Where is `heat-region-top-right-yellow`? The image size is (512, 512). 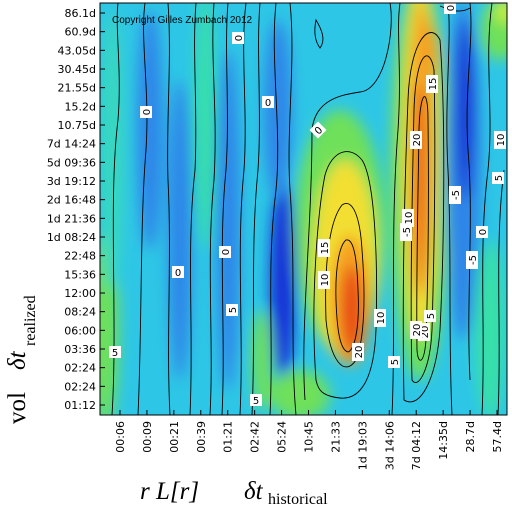 heat-region-top-right-yellow is located at coordinates (501, 13).